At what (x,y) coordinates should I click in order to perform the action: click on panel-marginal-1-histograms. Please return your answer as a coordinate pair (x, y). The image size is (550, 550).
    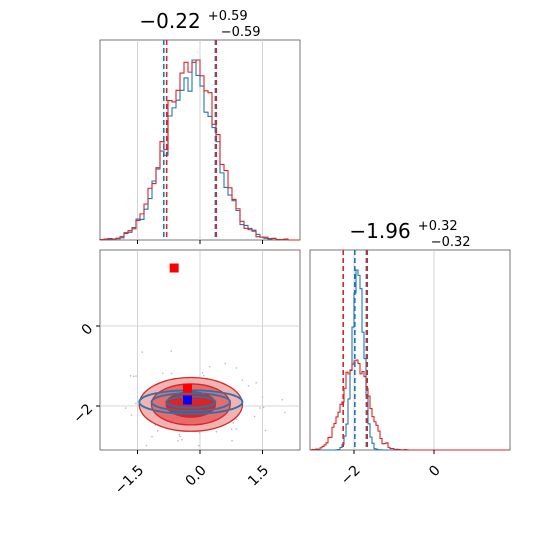
    Looking at the image, I should click on (199, 150).